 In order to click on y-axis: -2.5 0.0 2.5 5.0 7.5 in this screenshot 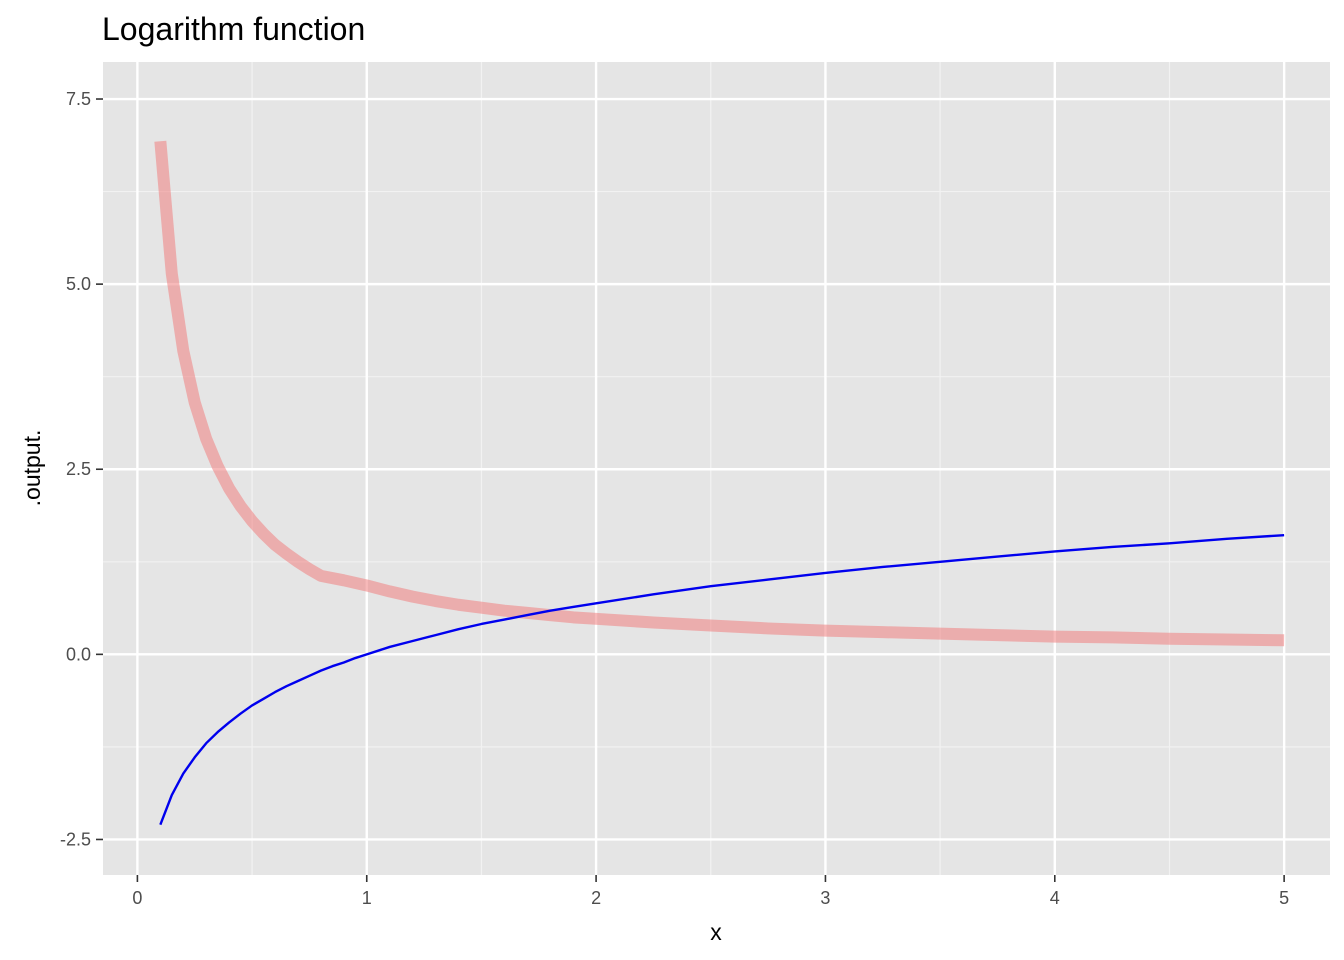, I will do `click(81, 469)`.